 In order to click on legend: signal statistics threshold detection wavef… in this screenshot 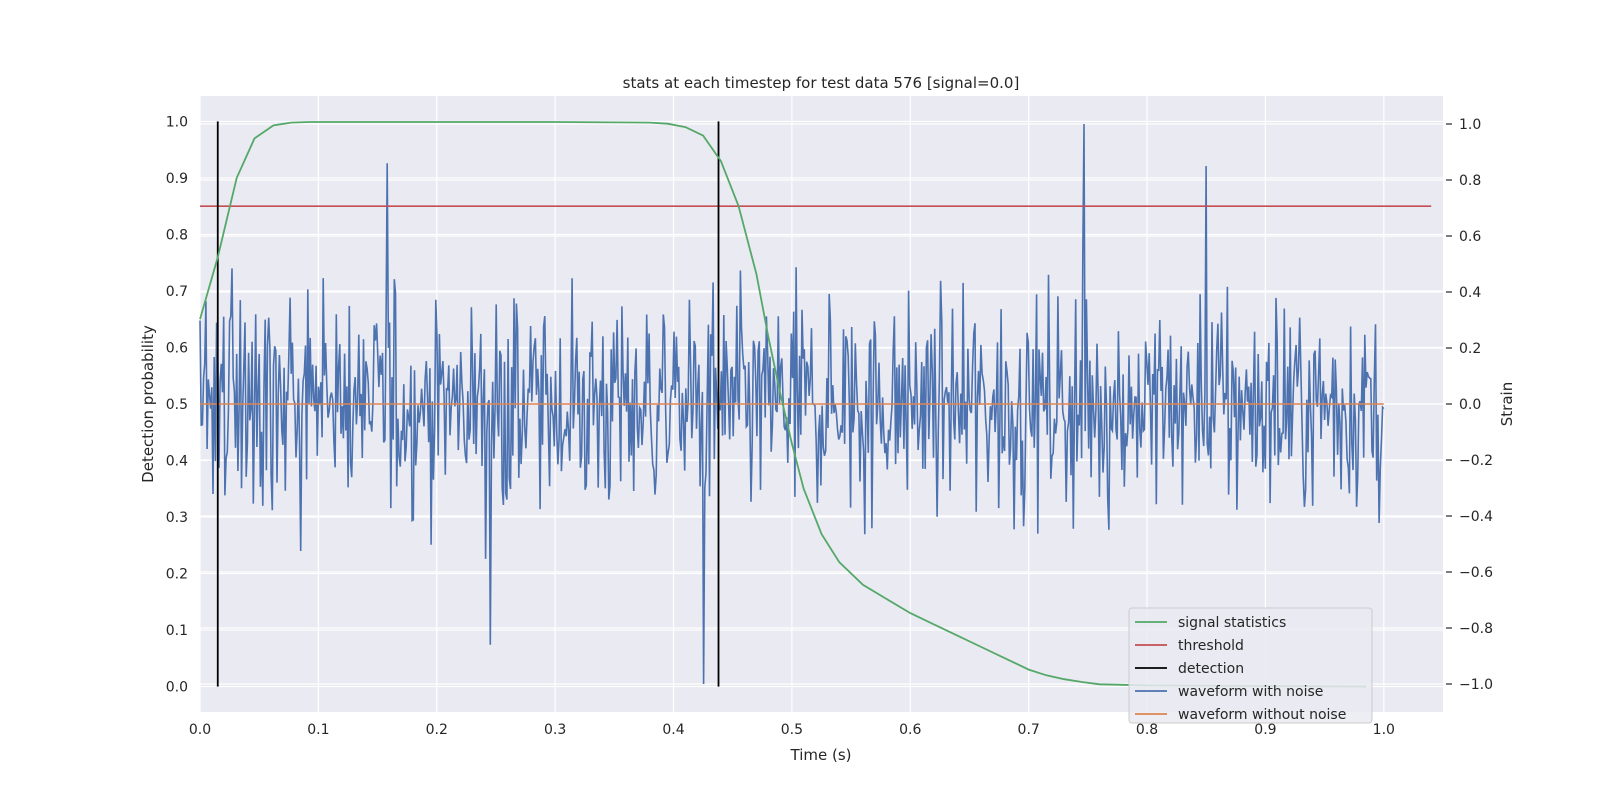, I will do `click(1250, 665)`.